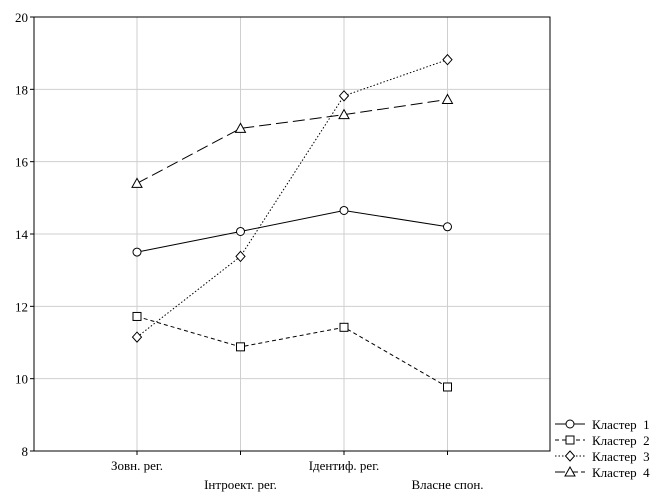  I want to click on y-tick-label: 14, so click(22, 234).